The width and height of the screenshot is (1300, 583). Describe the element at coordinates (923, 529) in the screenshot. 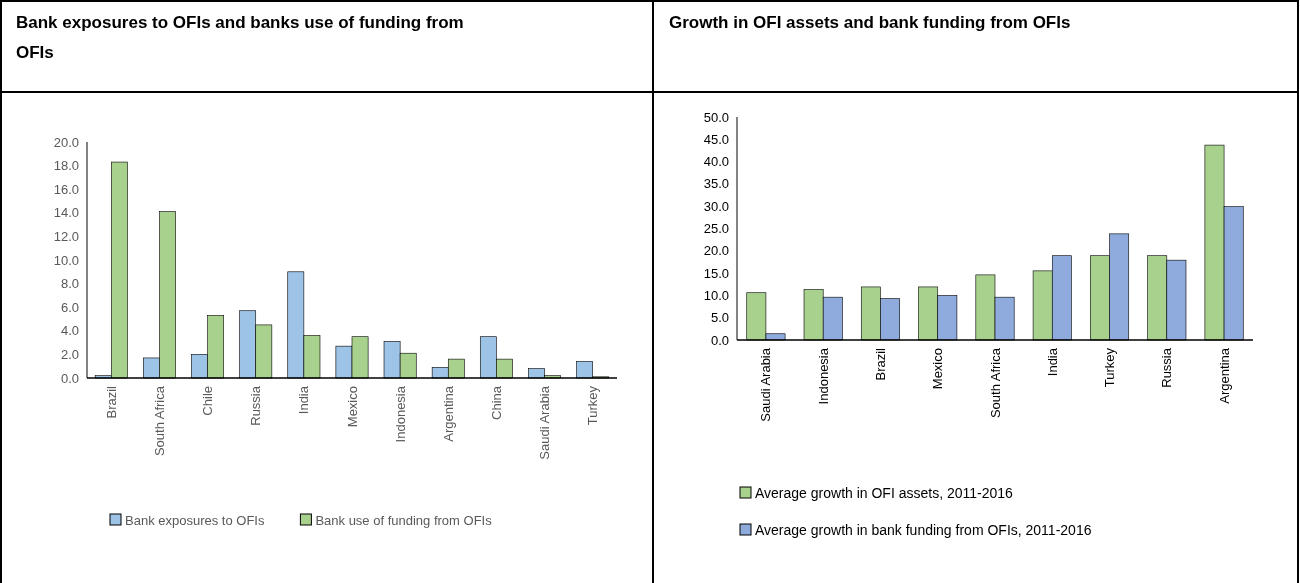

I see `legend-label: Average growth in bank funding from OFIs, 2011-2016` at that location.